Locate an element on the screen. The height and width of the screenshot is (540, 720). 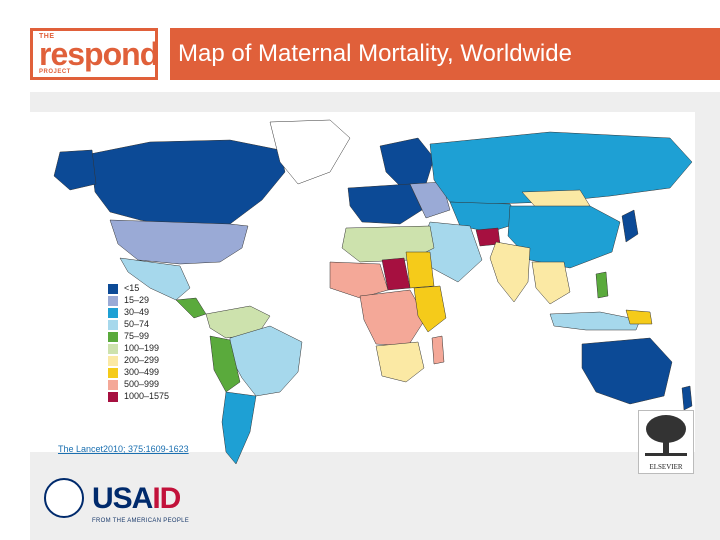
region-eastern-europe is located at coordinates (430, 200).